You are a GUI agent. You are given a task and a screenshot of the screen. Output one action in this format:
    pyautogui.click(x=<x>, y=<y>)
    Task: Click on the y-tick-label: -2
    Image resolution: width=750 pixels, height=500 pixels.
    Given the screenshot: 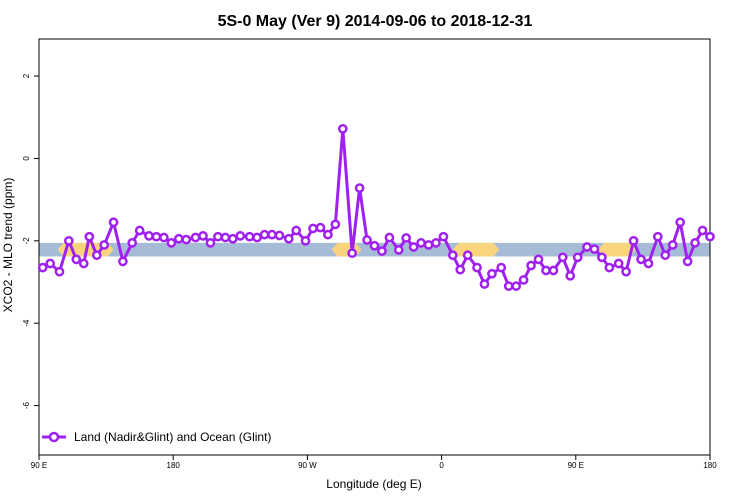 What is the action you would take?
    pyautogui.click(x=26, y=241)
    